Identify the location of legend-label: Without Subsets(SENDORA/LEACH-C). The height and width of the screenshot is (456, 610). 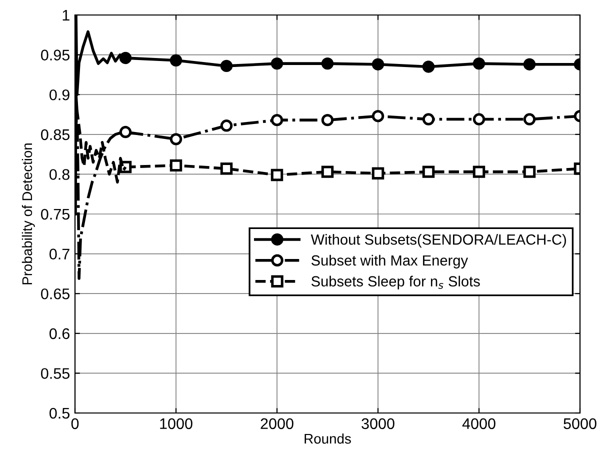
(438, 241).